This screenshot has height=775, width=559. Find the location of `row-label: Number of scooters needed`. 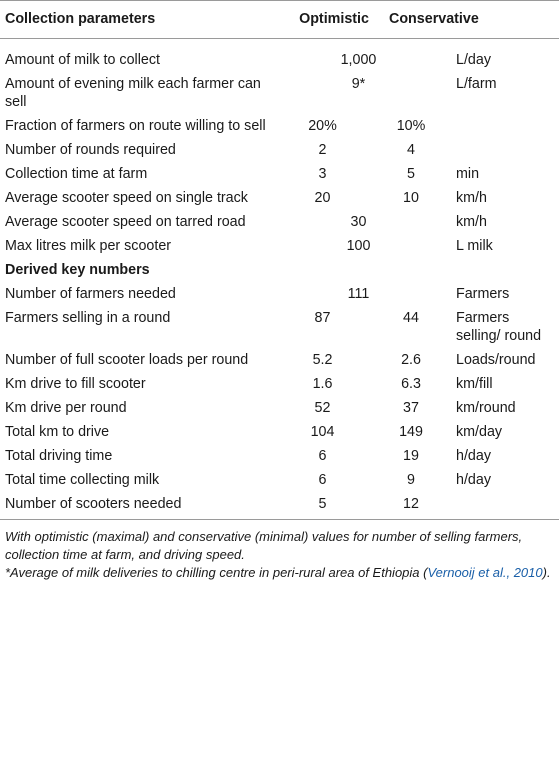

row-label: Number of scooters needed is located at coordinates (135, 506).